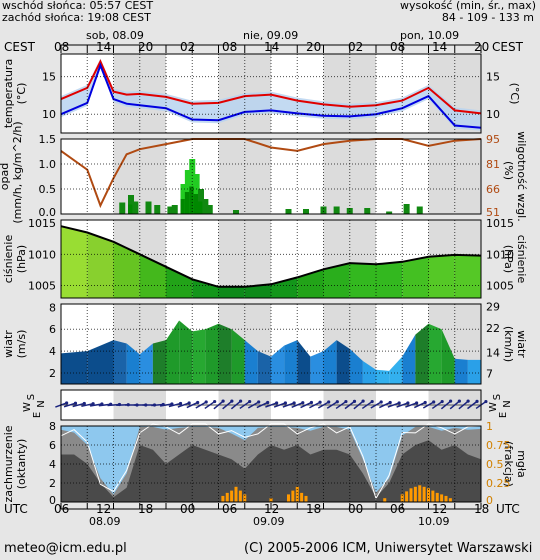 The width and height of the screenshot is (540, 560). Describe the element at coordinates (21, 344) in the screenshot. I see `wind-unit-left: (m/s)` at that location.